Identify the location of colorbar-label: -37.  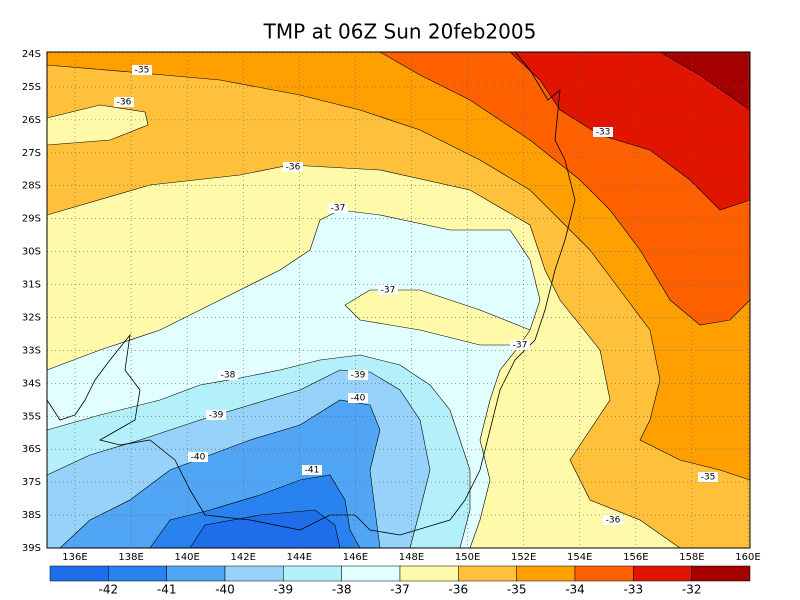
(400, 590).